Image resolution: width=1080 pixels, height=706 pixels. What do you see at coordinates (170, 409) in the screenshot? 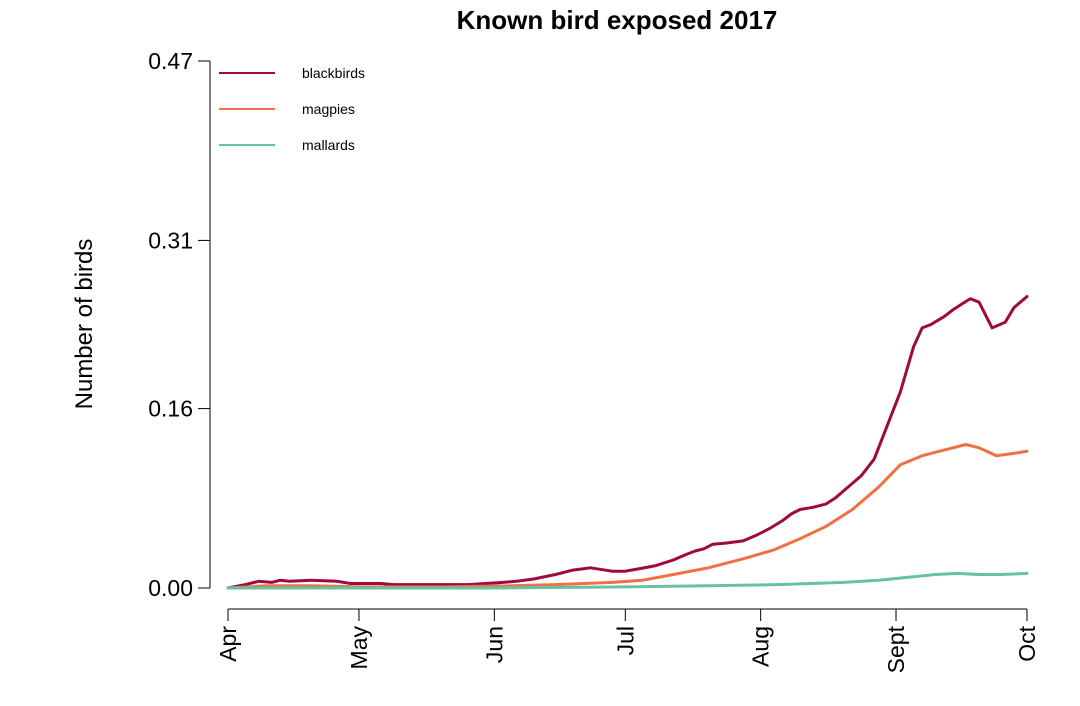
I see `y-tick-label: 0.16` at bounding box center [170, 409].